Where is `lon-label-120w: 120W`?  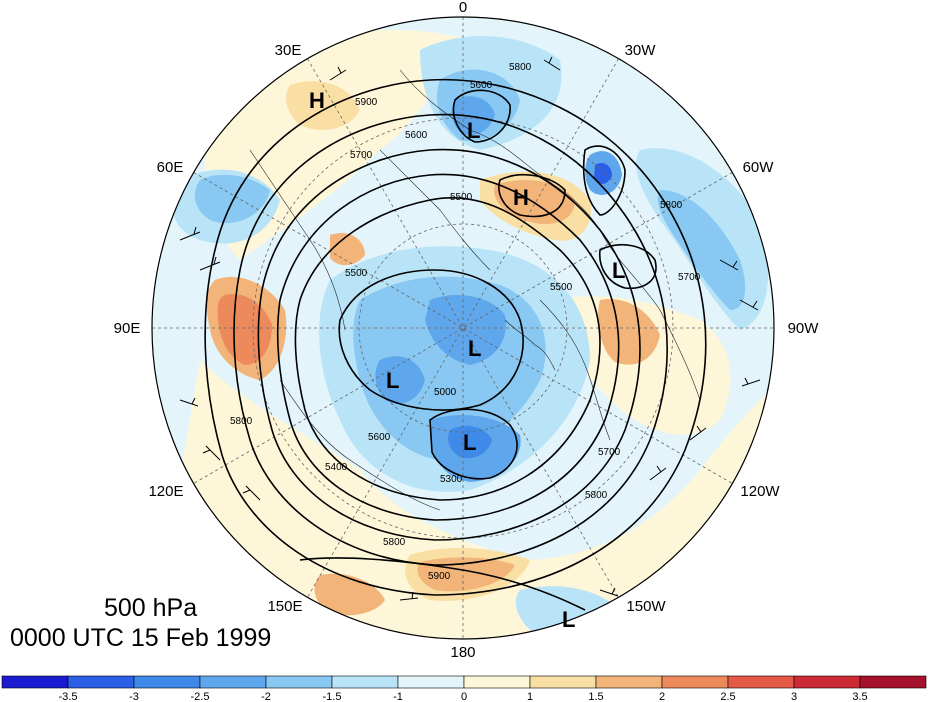
lon-label-120w: 120W is located at coordinates (760, 491).